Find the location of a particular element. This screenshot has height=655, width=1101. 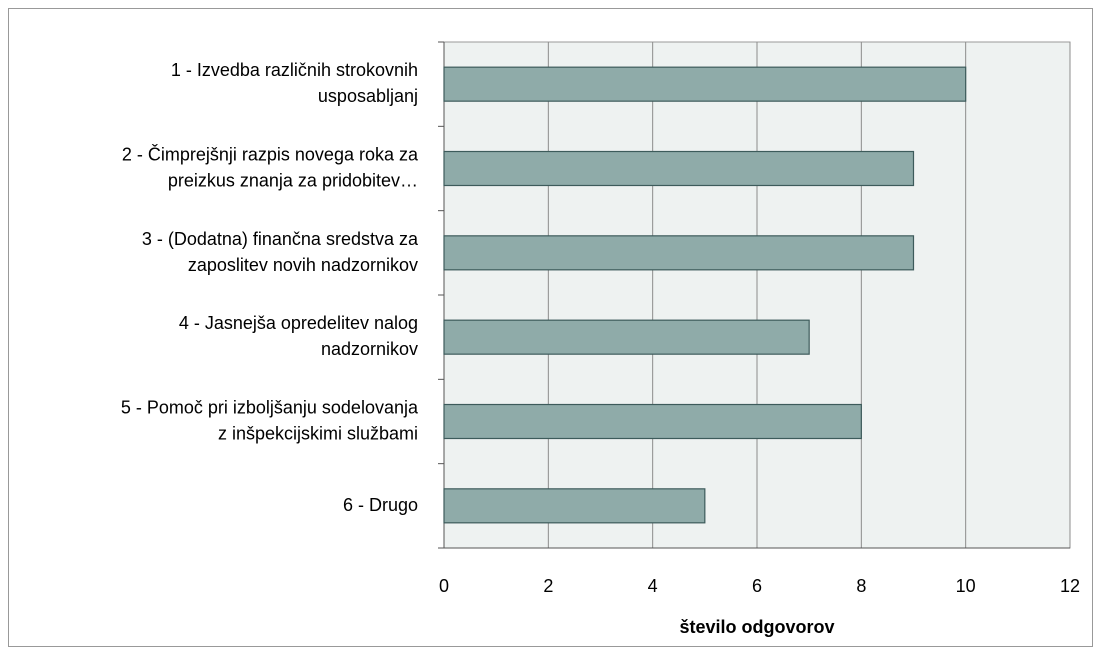

x-tick-label: 8 is located at coordinates (861, 586).